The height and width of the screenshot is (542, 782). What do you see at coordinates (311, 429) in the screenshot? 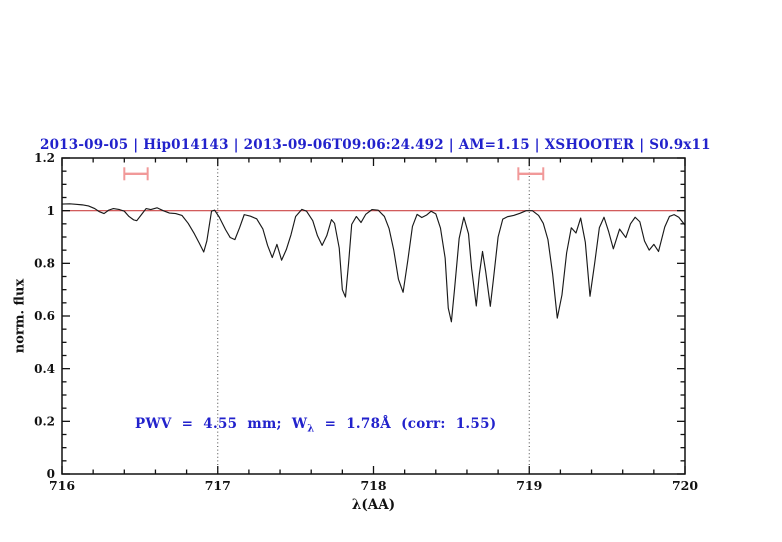
I see `pwv-annotation-lambda-subscript: λ` at bounding box center [311, 429].